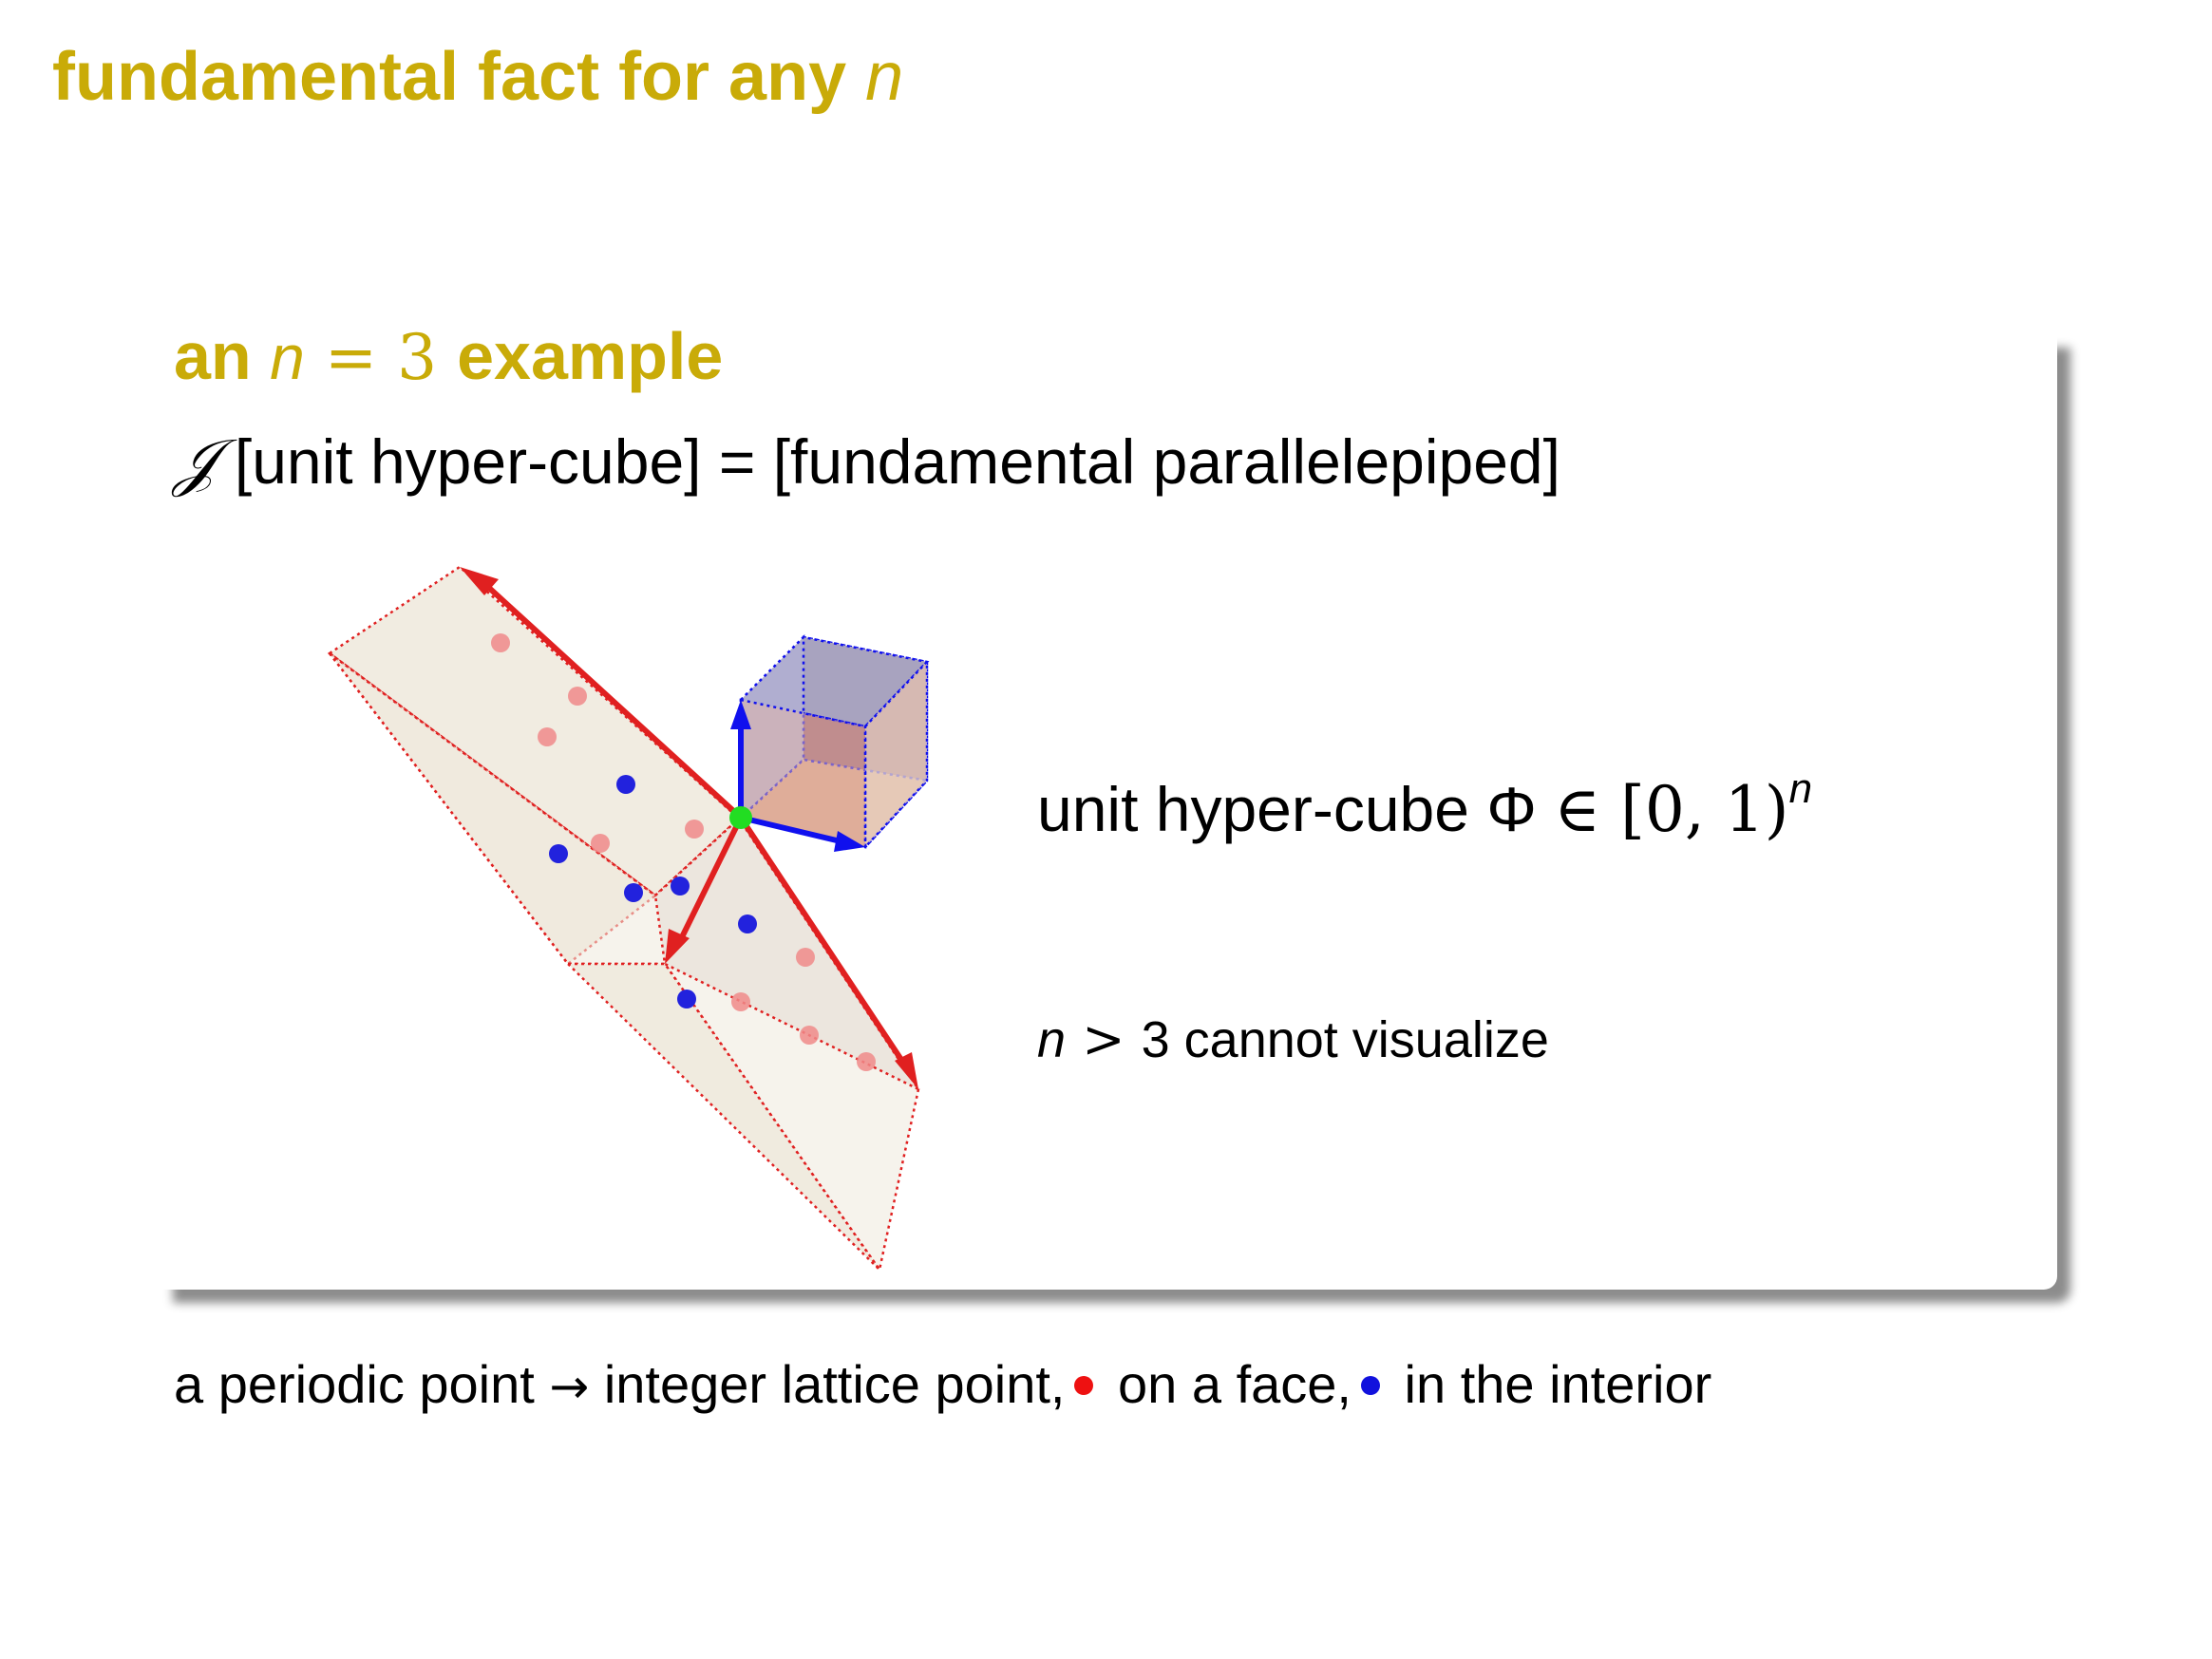 The height and width of the screenshot is (1659, 2212). I want to click on slide-title-var: n, so click(884, 77).